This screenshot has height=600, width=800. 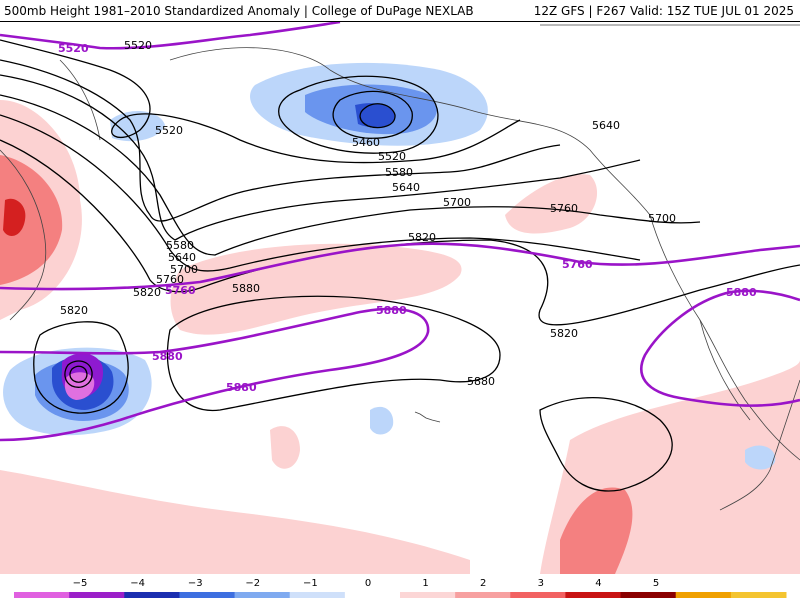 What do you see at coordinates (391, 310) in the screenshot?
I see `label-5880-purple-center: 5880` at bounding box center [391, 310].